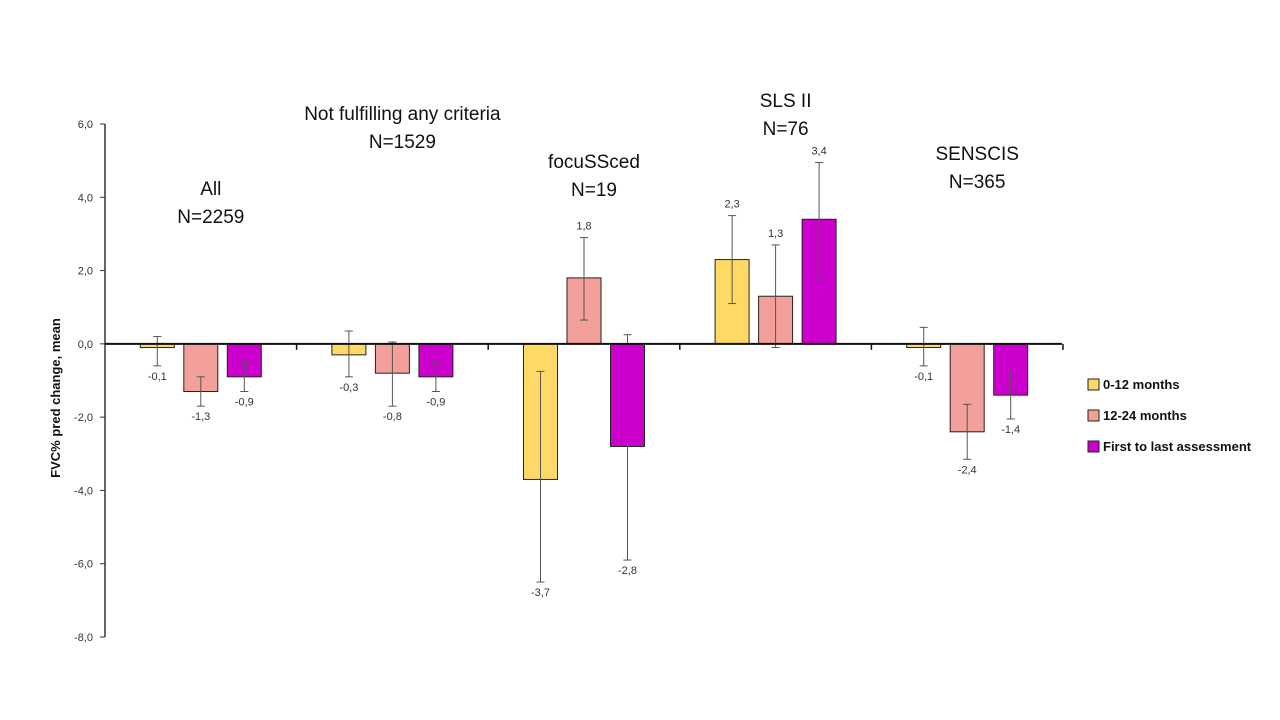  I want to click on bar, so click(436, 360).